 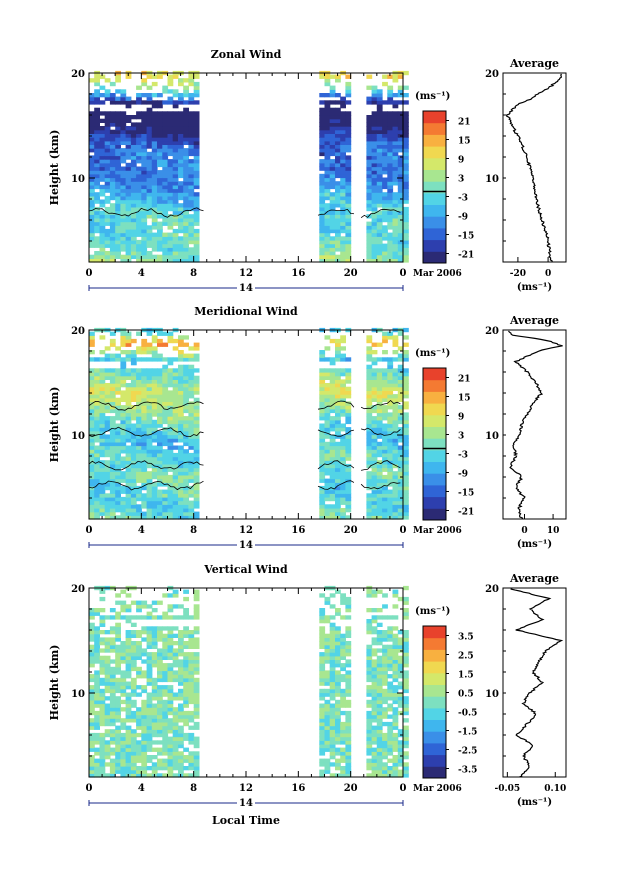 What do you see at coordinates (434, 409) in the screenshot?
I see `colorbar-segment` at bounding box center [434, 409].